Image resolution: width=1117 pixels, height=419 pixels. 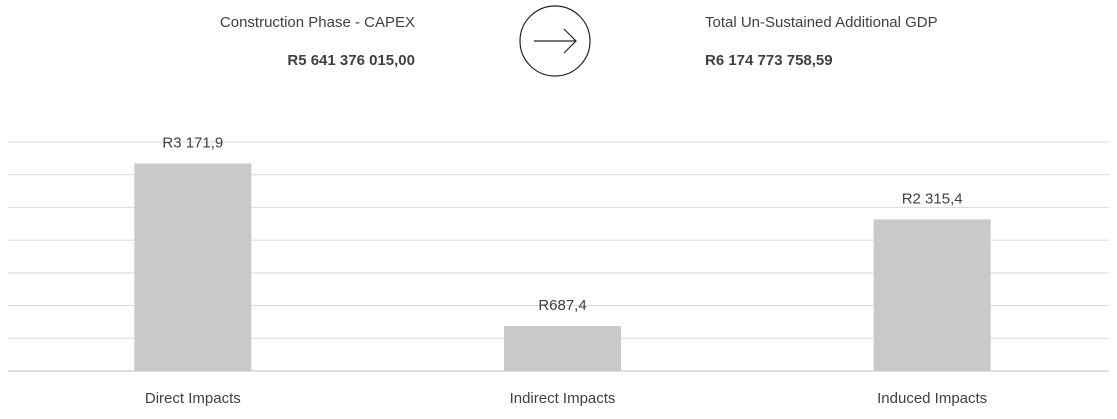 I want to click on x-tick-label: Induced Impacts, so click(x=932, y=398).